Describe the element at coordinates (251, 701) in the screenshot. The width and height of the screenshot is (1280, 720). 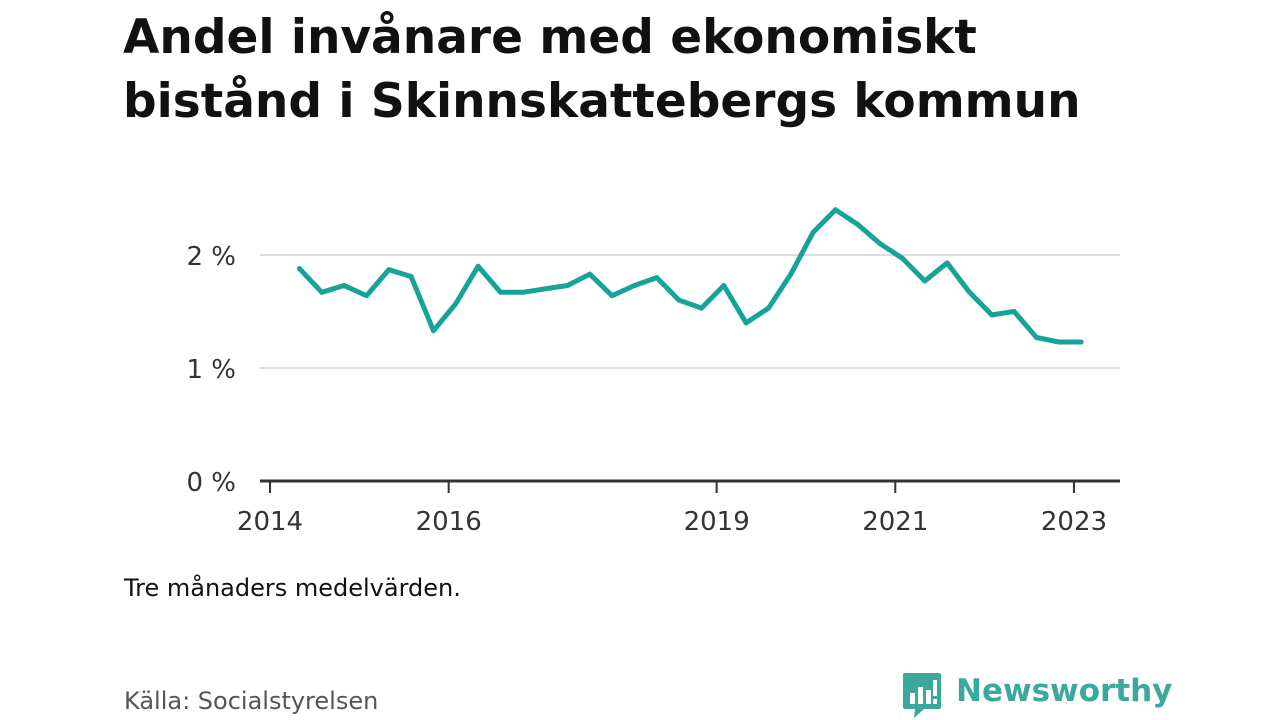
I see `source-credit: Källa: Socialstyrelsen` at that location.